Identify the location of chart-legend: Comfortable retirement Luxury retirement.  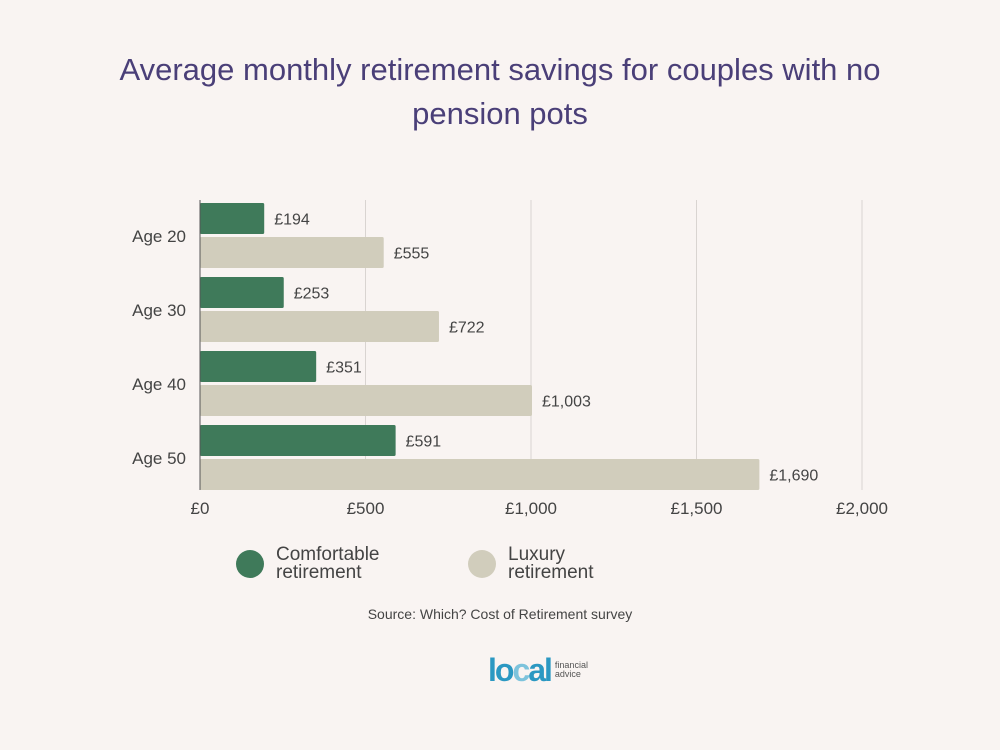
(442, 563).